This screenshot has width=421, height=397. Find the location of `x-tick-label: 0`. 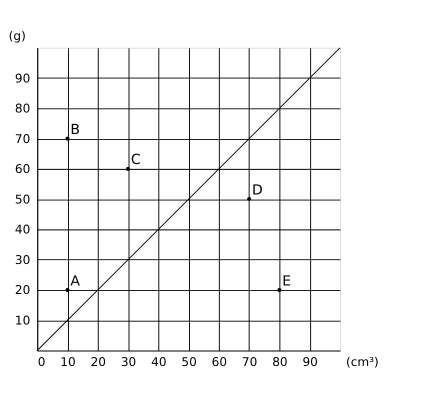

x-tick-label: 0 is located at coordinates (42, 361).